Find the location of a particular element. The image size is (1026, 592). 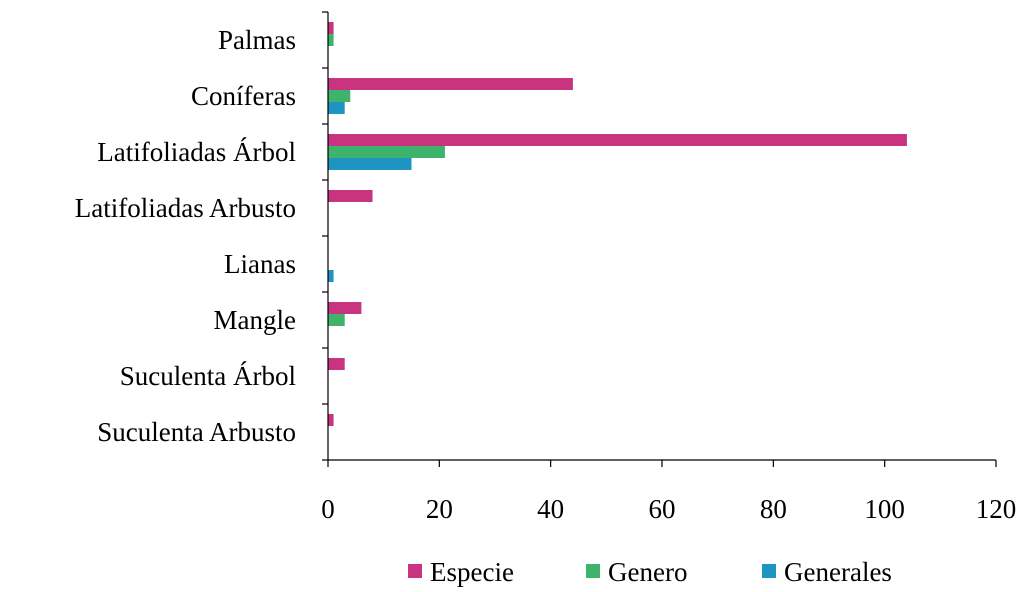

category-label: Latifoliadas Arbusto is located at coordinates (185, 208).